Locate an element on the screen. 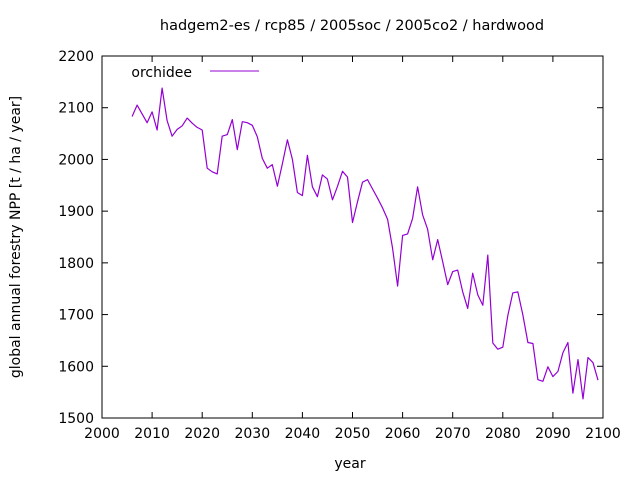 The width and height of the screenshot is (640, 480). x-tick-label: 2070 is located at coordinates (453, 434).